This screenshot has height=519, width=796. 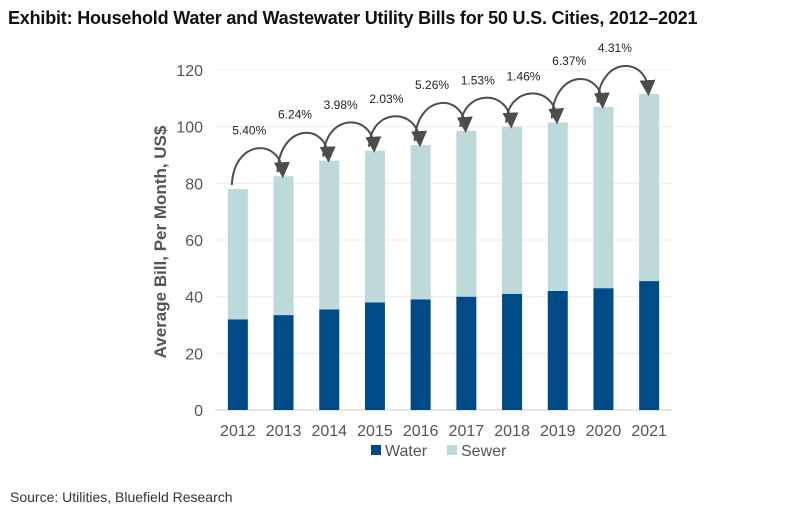 What do you see at coordinates (603, 197) in the screenshot?
I see `bar-sewer-2020` at bounding box center [603, 197].